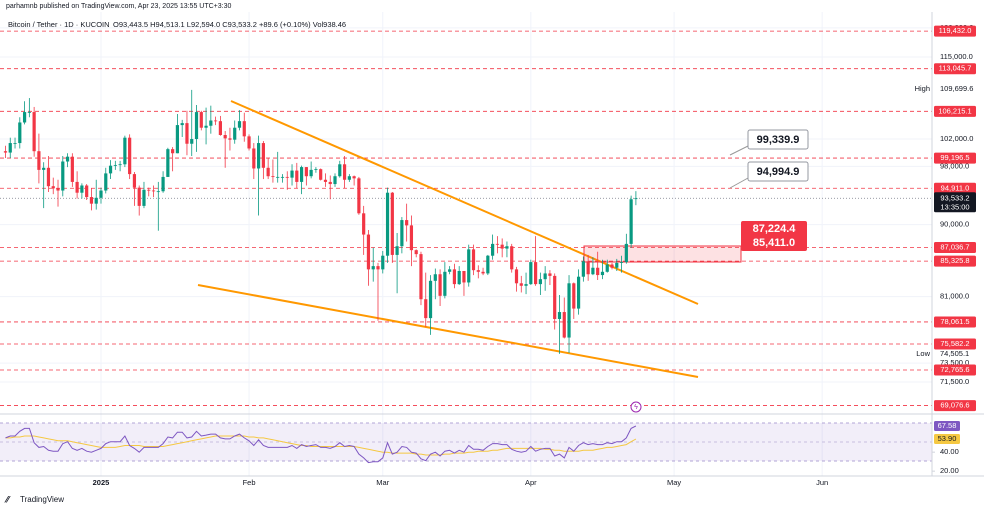 This screenshot has width=984, height=516. What do you see at coordinates (954, 405) in the screenshot?
I see `level-label: 69,076.6` at bounding box center [954, 405].